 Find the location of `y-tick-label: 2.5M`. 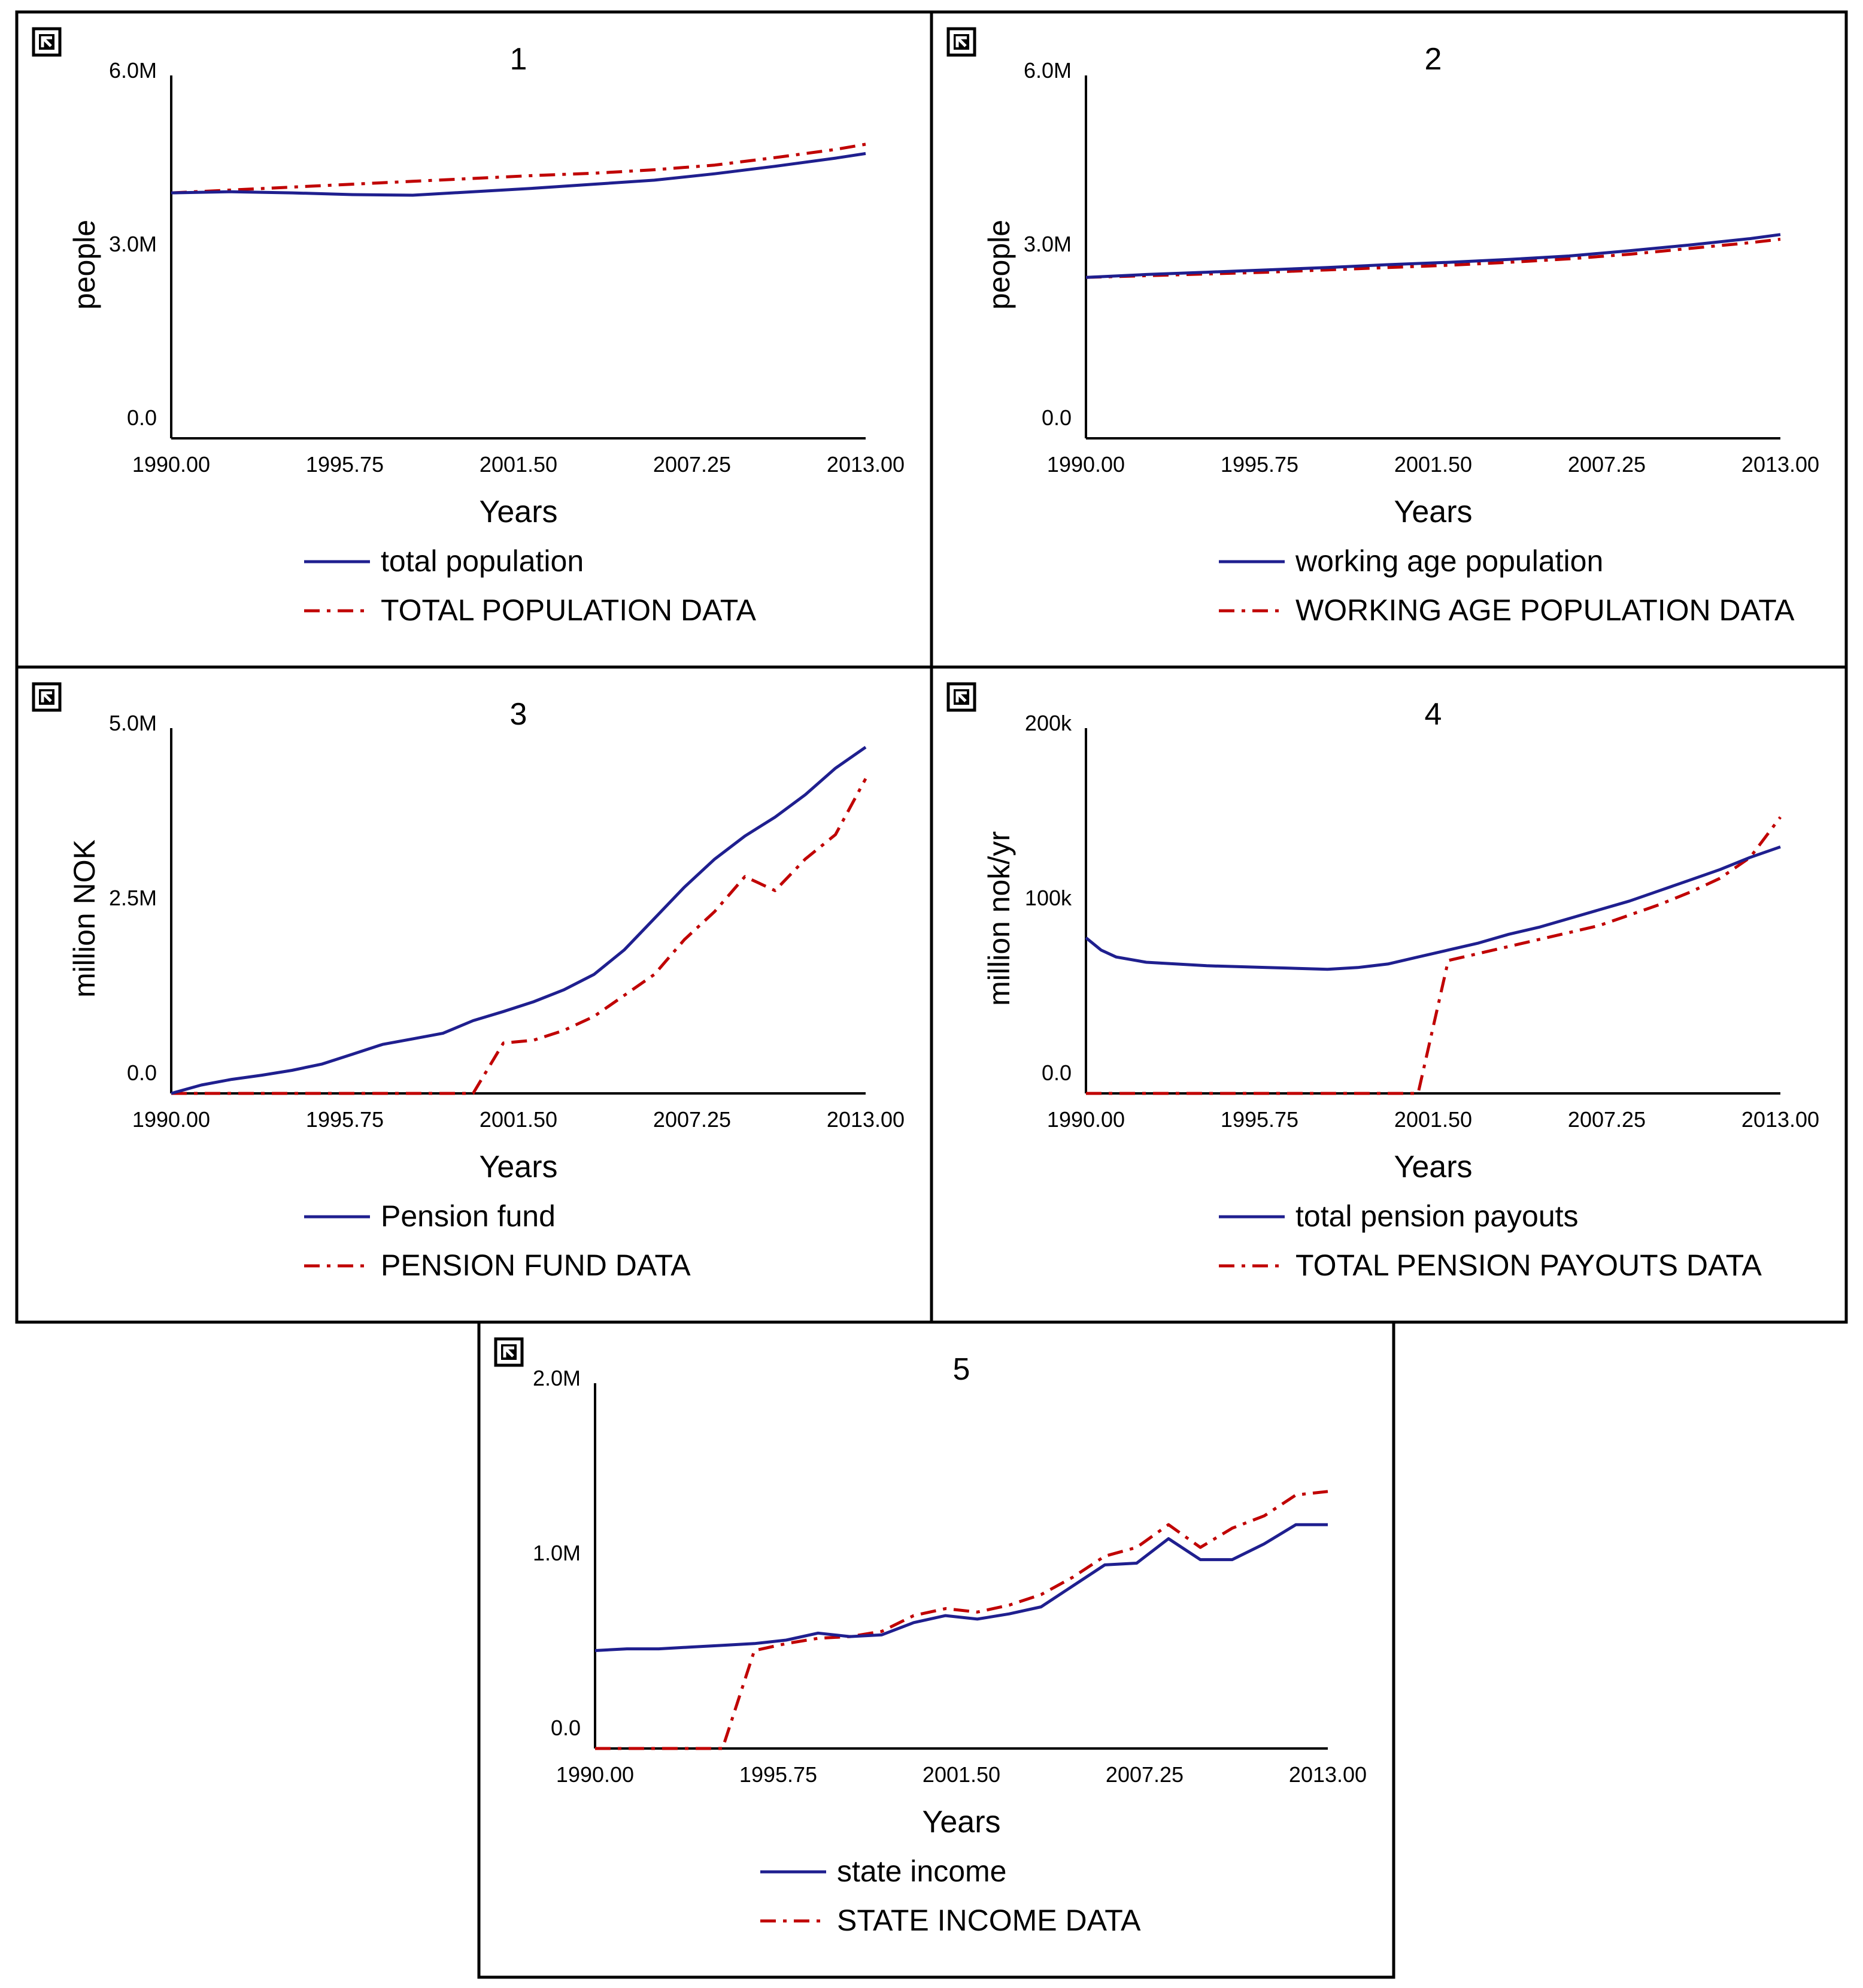

y-tick-label: 2.5M is located at coordinates (133, 898).